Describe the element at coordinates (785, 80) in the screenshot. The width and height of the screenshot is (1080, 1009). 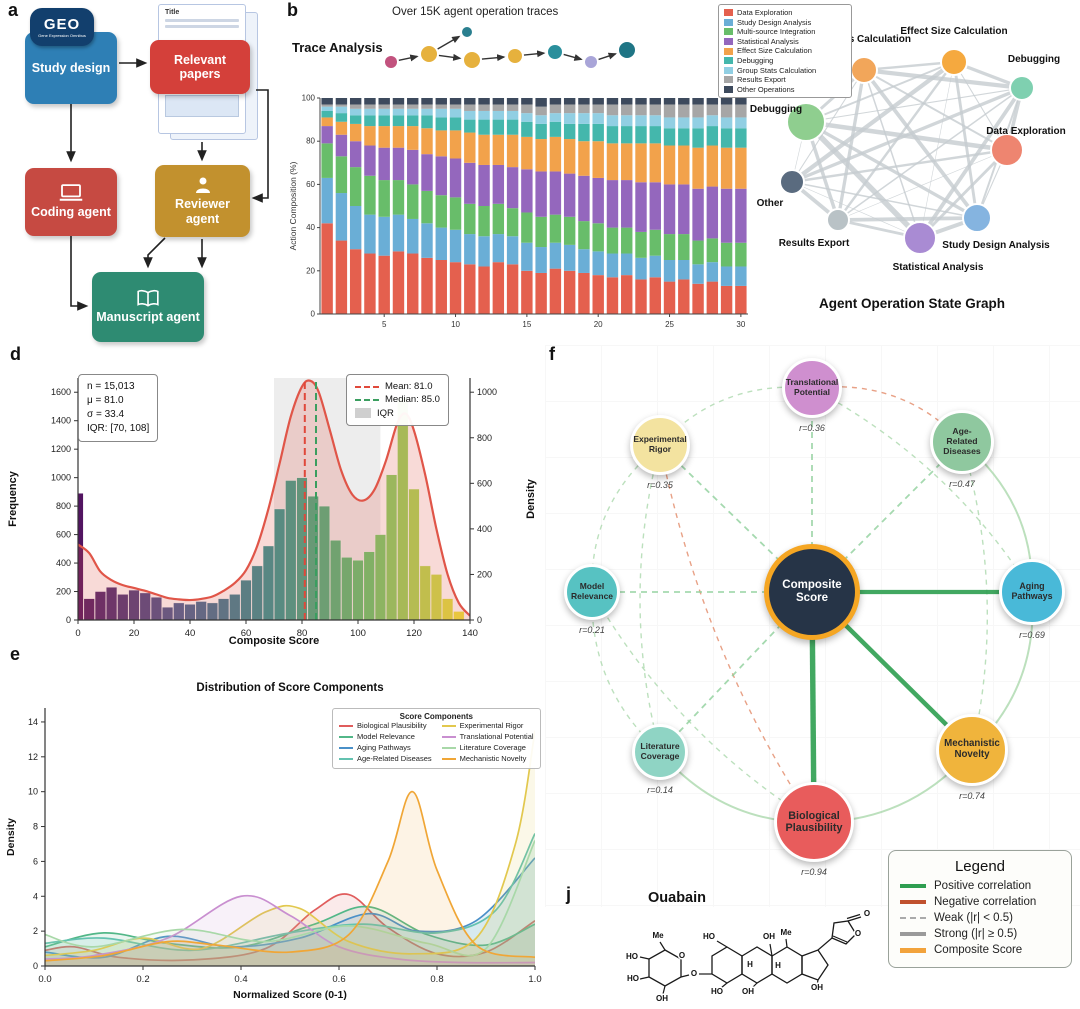
I see `legend-item-results-export: Results Export` at that location.